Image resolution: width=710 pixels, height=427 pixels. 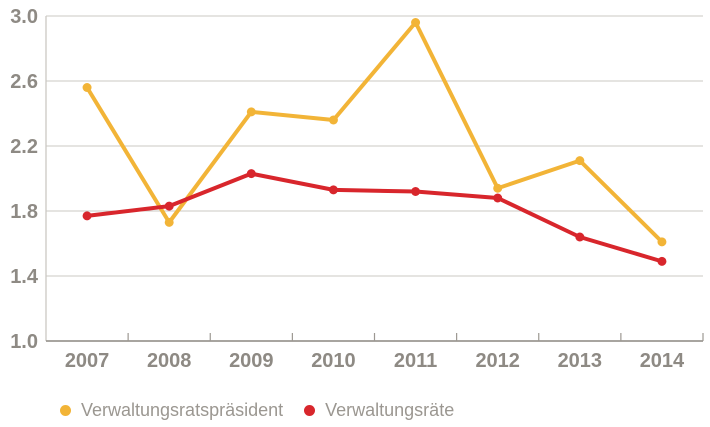 What do you see at coordinates (24, 342) in the screenshot?
I see `y-axis-label: 1.0` at bounding box center [24, 342].